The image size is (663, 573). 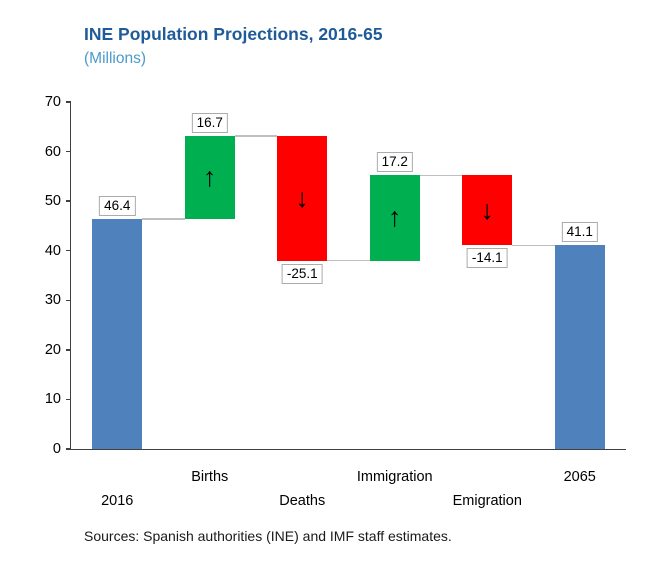 What do you see at coordinates (233, 34) in the screenshot?
I see `page-title: INE Population Projections, 2016-65` at bounding box center [233, 34].